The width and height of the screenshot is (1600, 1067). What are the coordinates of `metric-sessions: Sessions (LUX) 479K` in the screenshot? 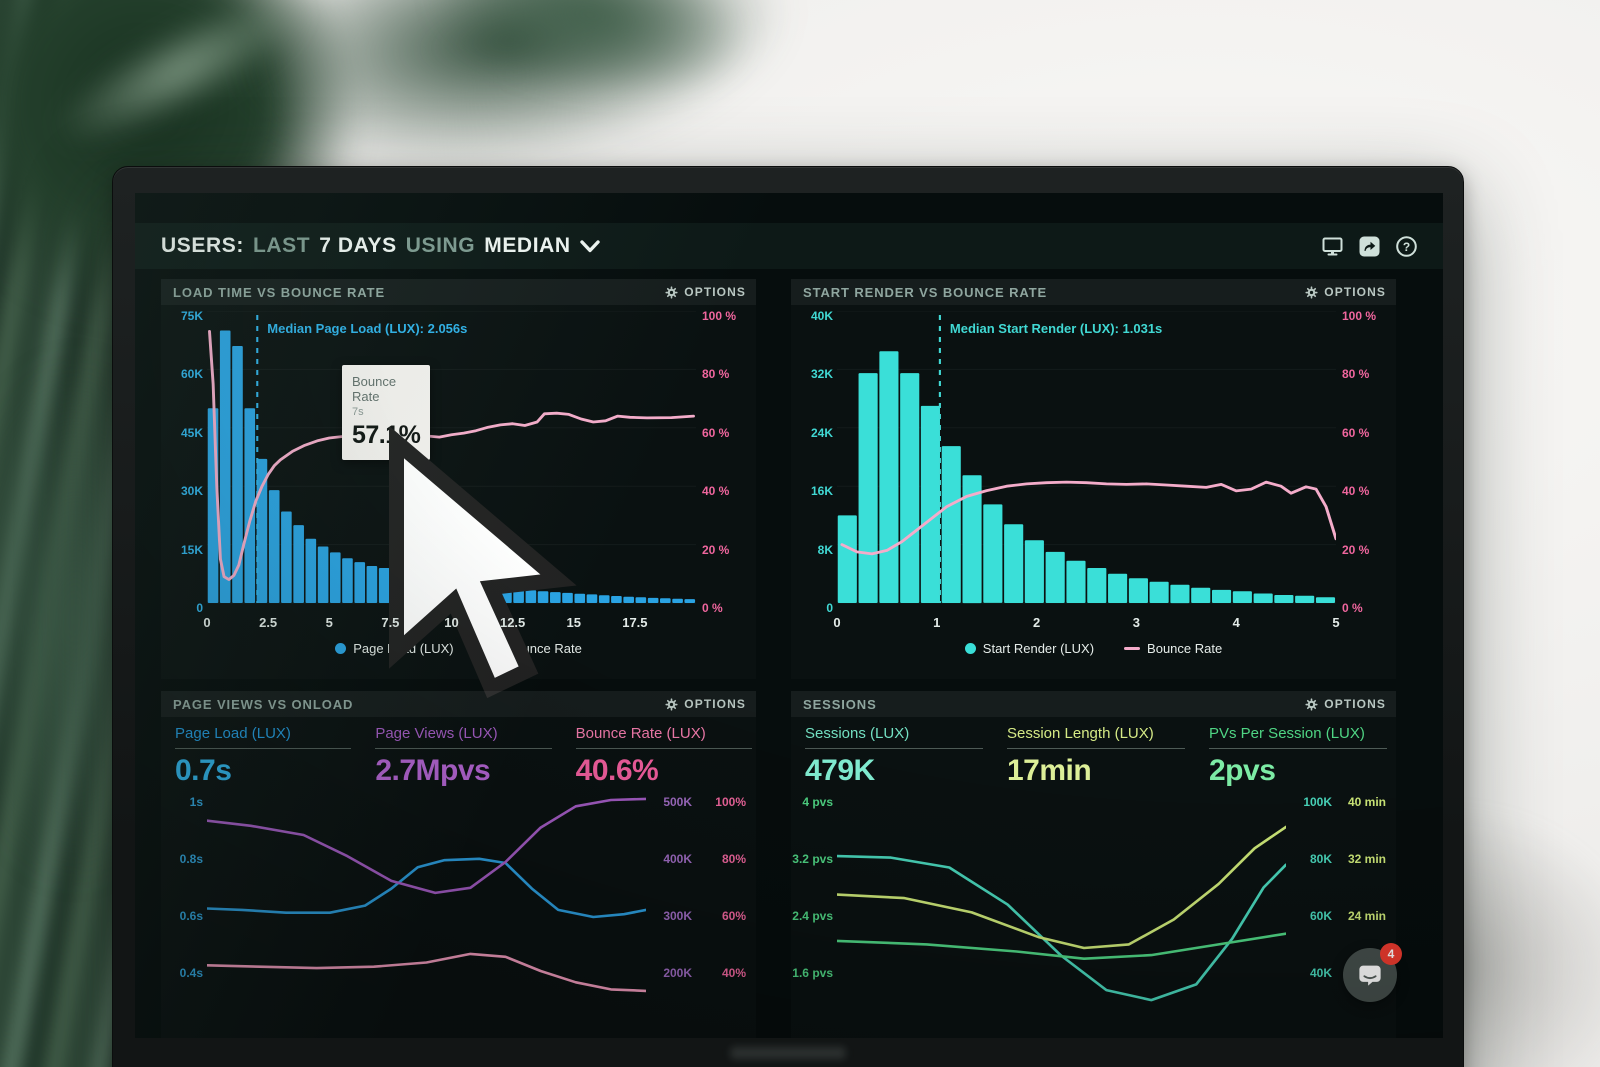 It's located at (894, 756).